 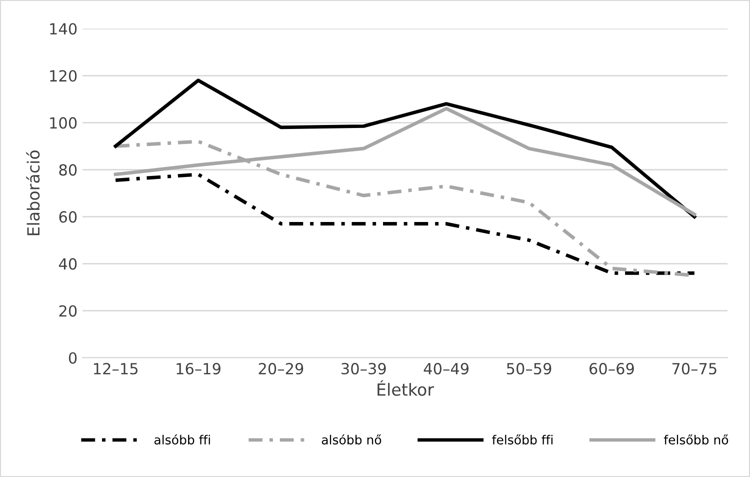 I want to click on legend-label: felsőbb ffi, so click(x=522, y=439).